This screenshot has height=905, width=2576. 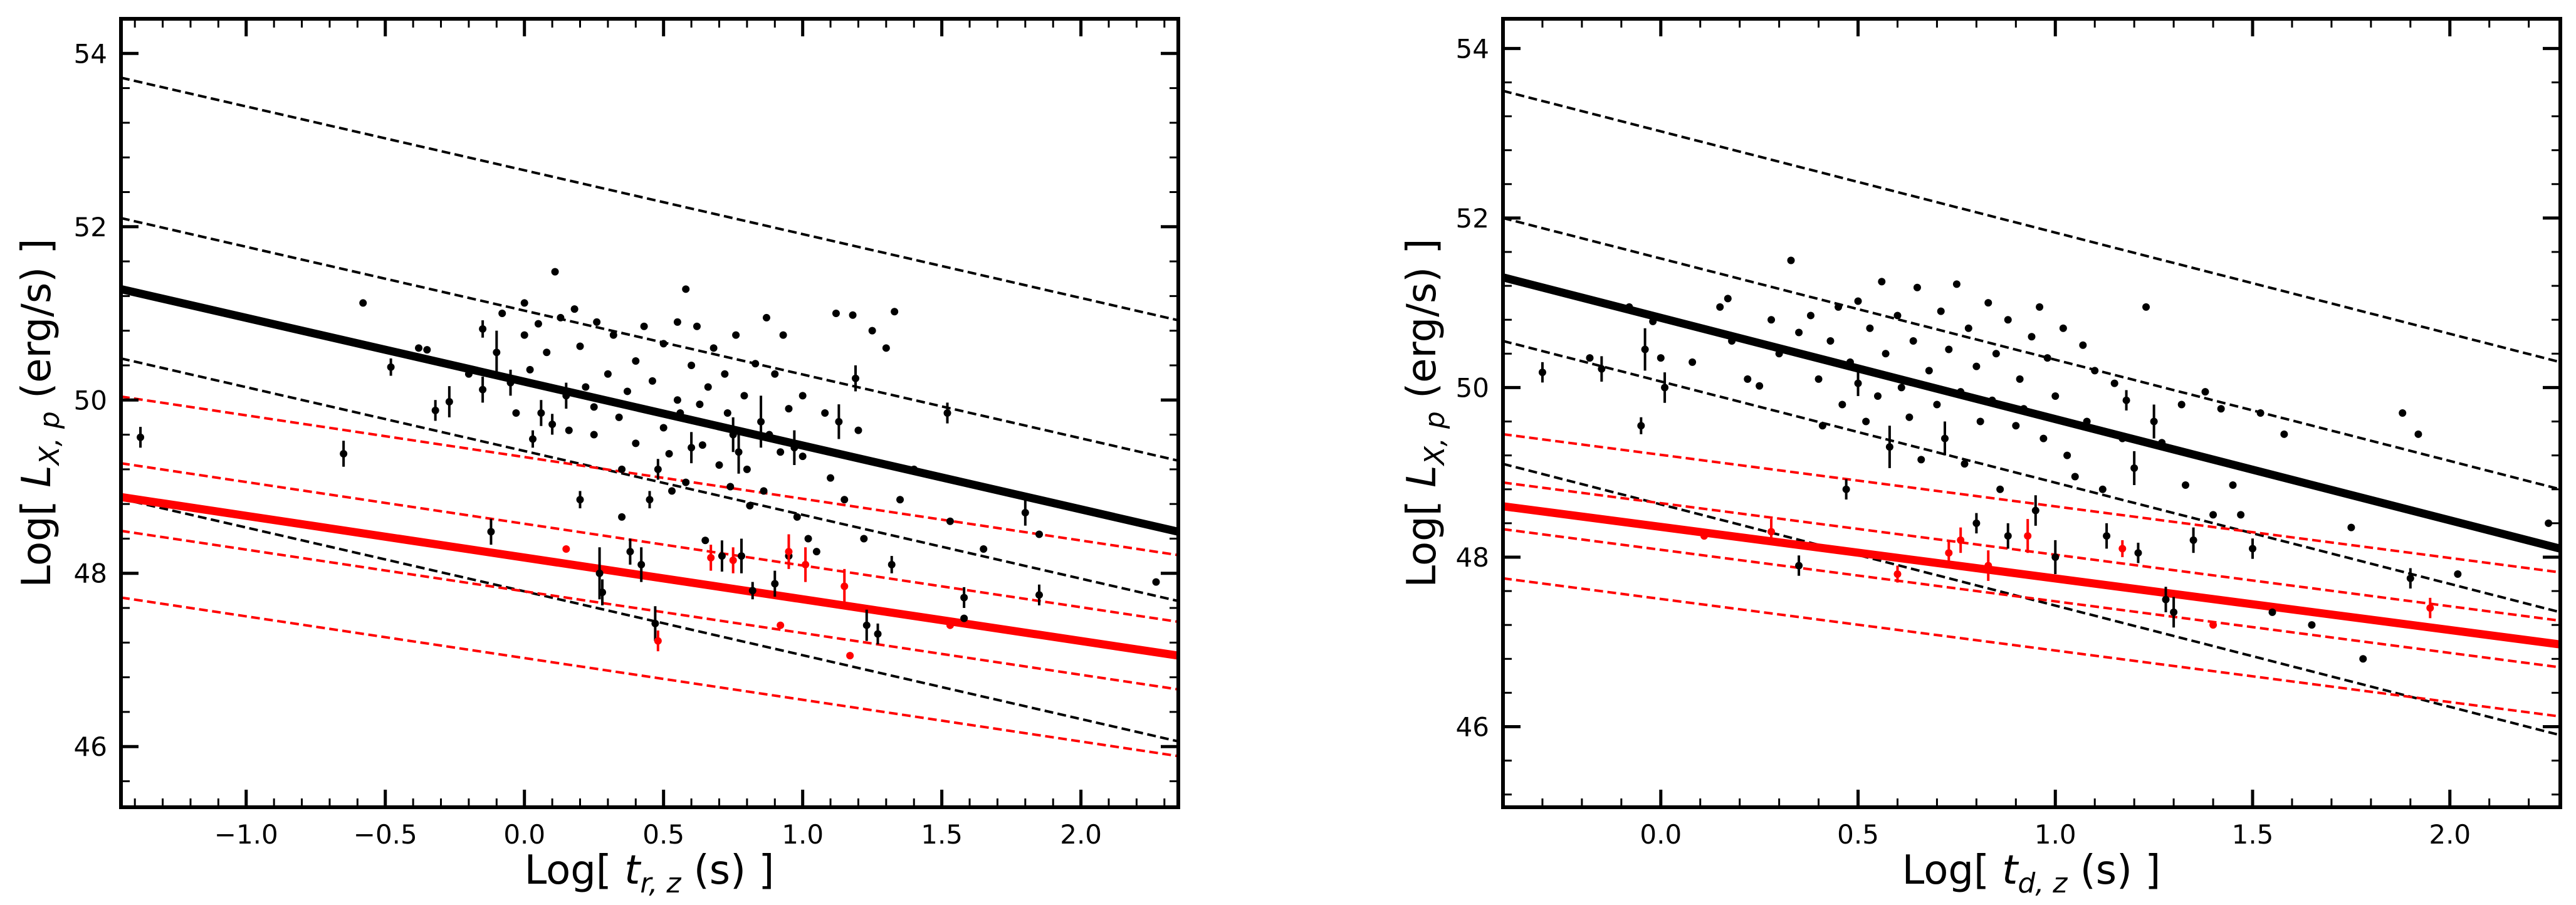 What do you see at coordinates (663, 834) in the screenshot?
I see `left-x-tick-label: 0.5` at bounding box center [663, 834].